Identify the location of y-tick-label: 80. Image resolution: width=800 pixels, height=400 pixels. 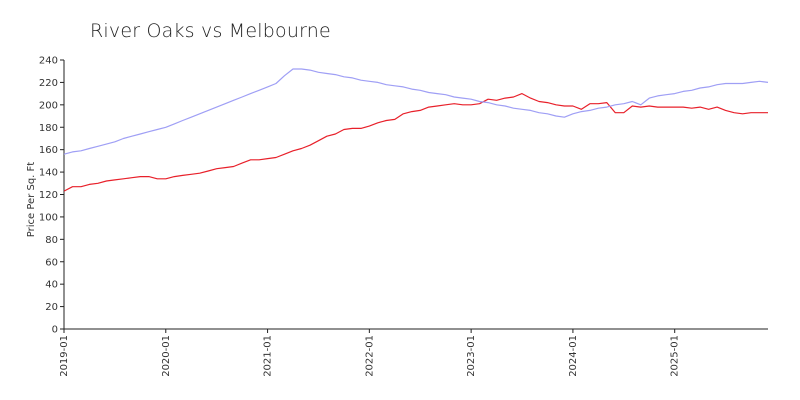
(51, 240).